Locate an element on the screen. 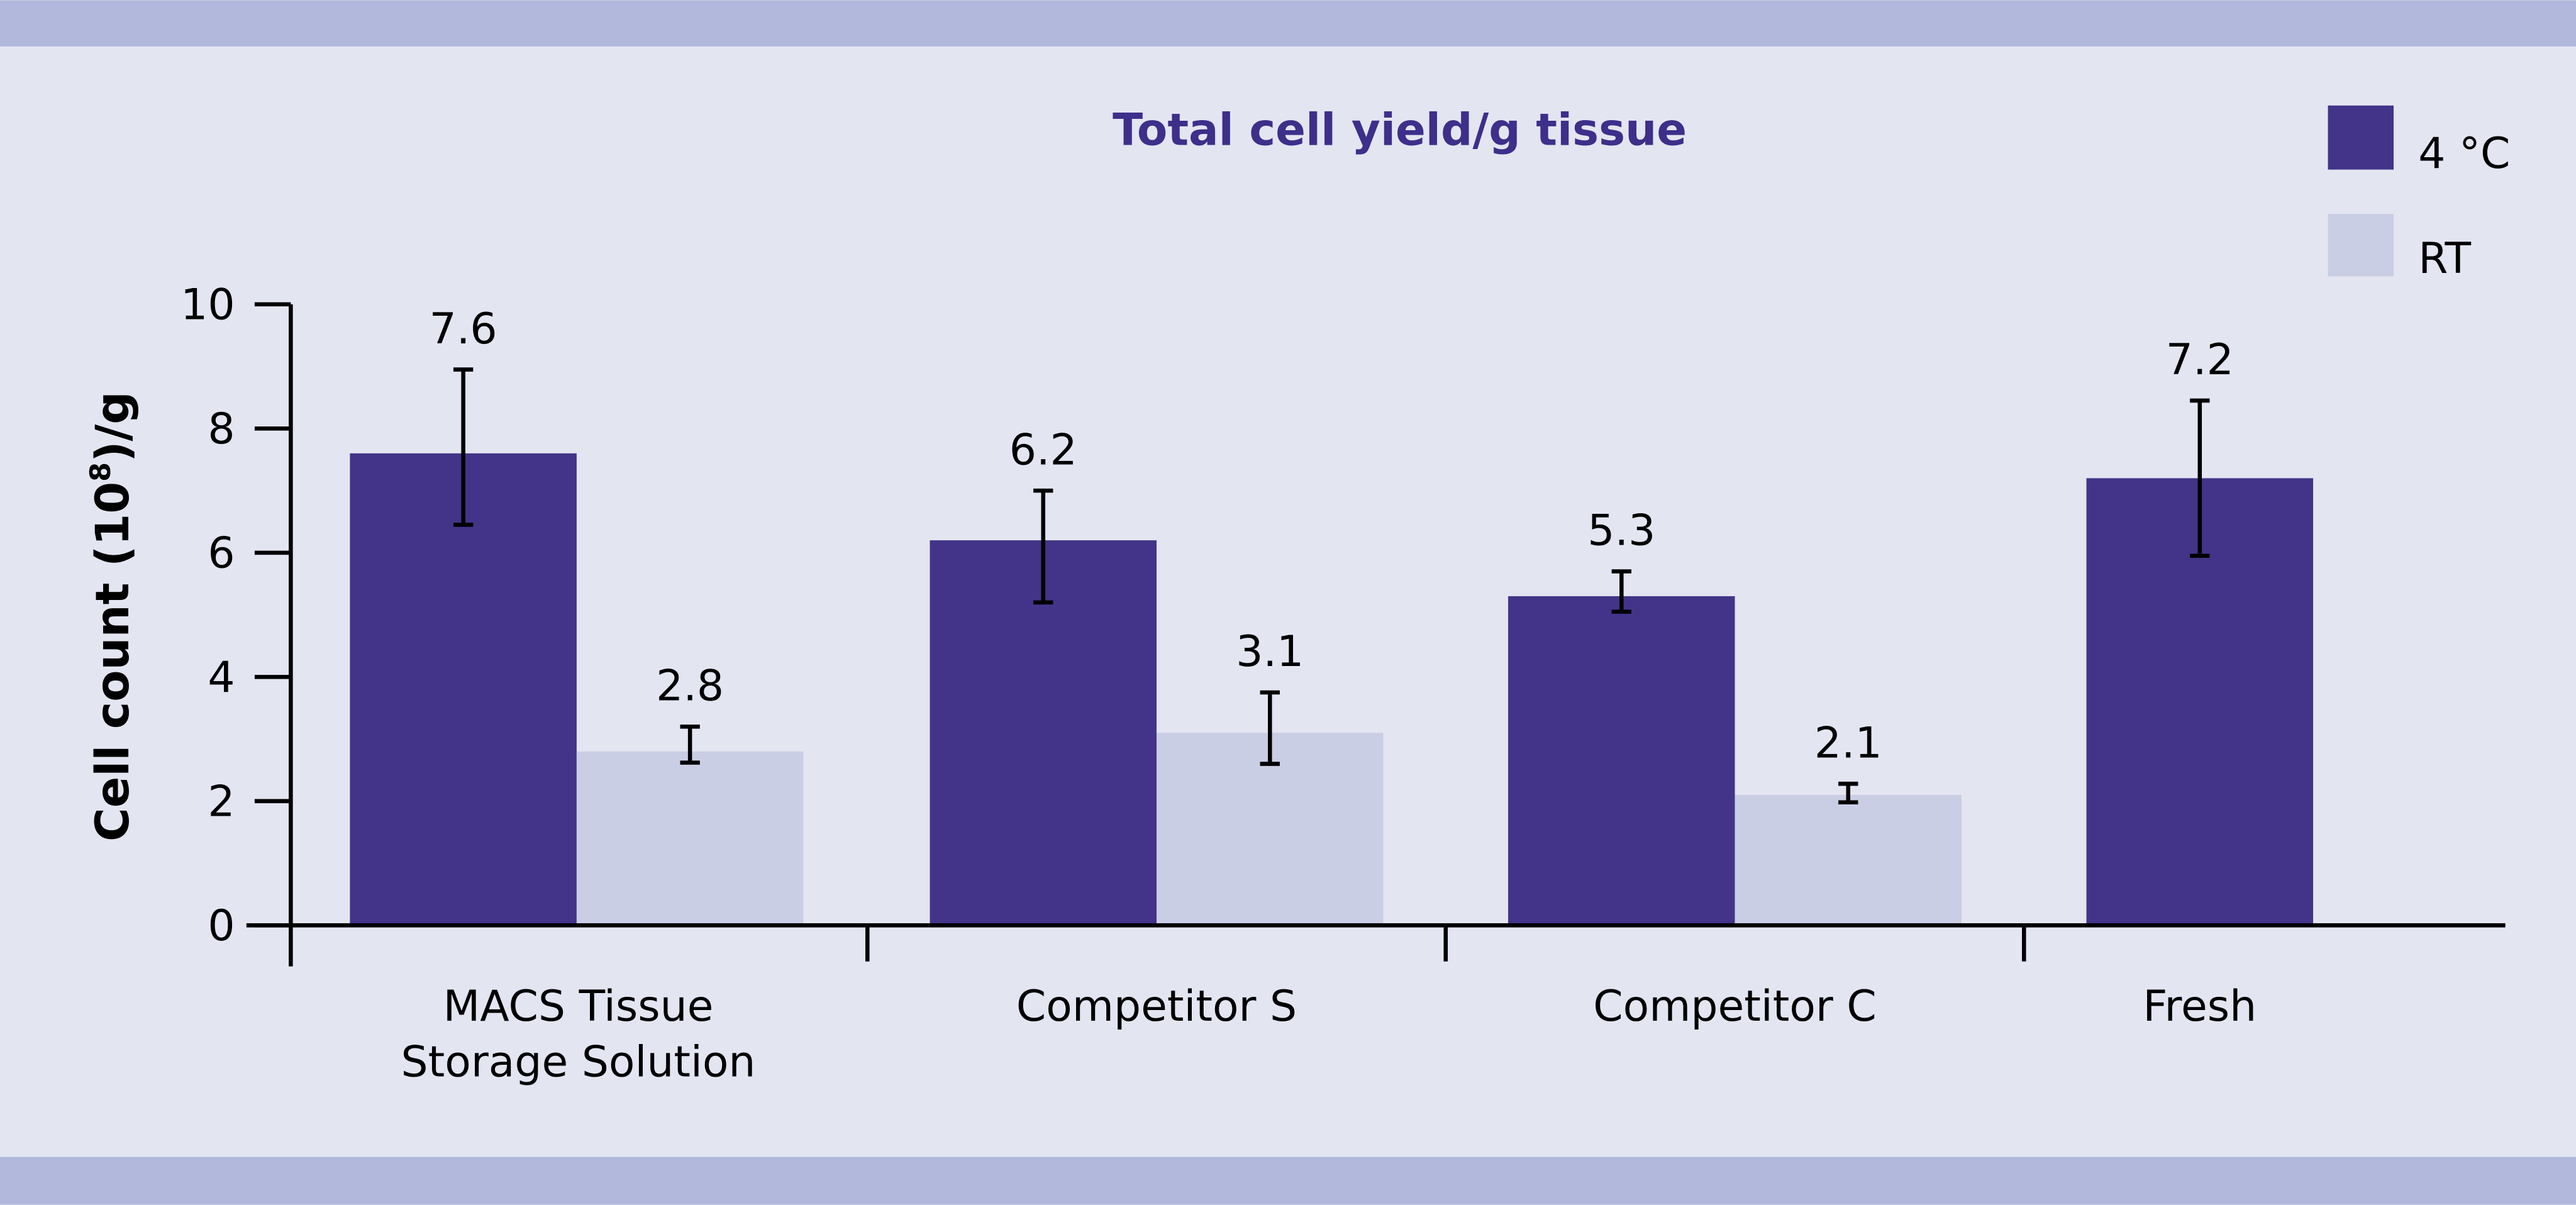  x-category-label: MACS Tissue is located at coordinates (578, 1006).